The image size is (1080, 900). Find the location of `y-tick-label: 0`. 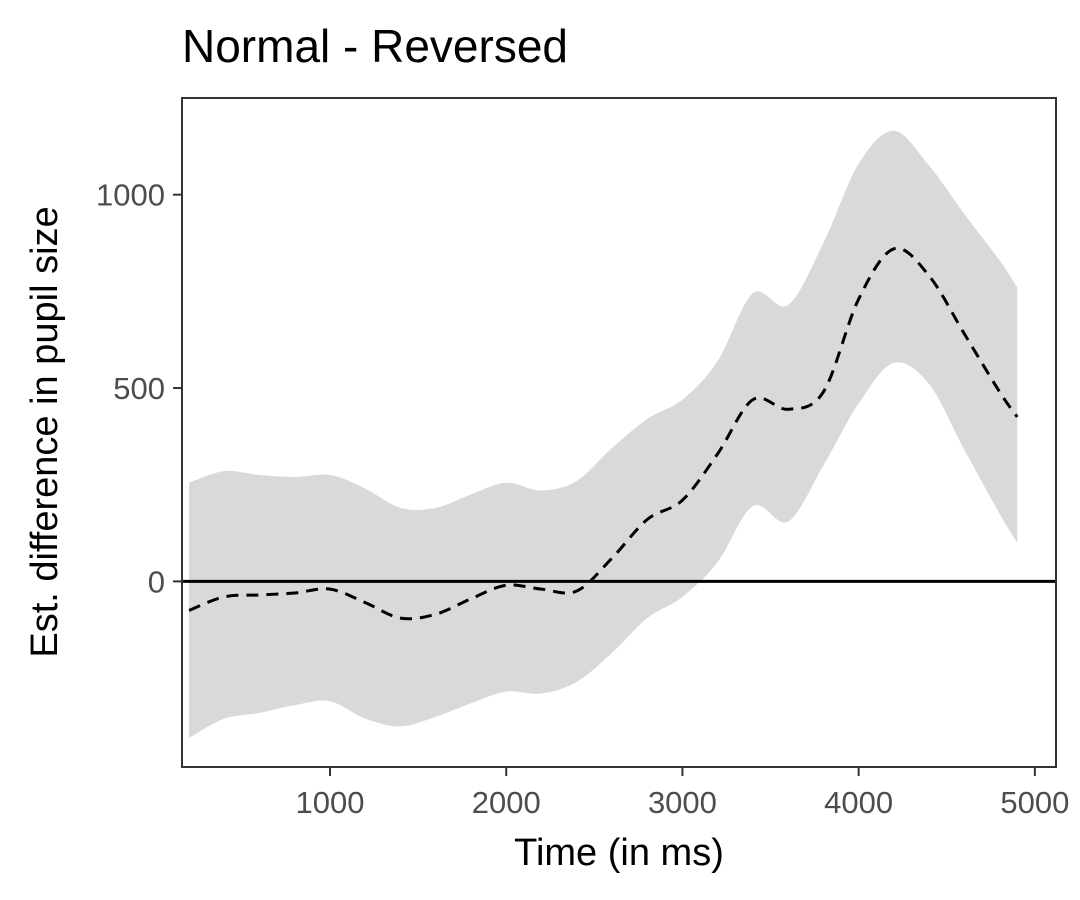

y-tick-label: 0 is located at coordinates (156, 581).